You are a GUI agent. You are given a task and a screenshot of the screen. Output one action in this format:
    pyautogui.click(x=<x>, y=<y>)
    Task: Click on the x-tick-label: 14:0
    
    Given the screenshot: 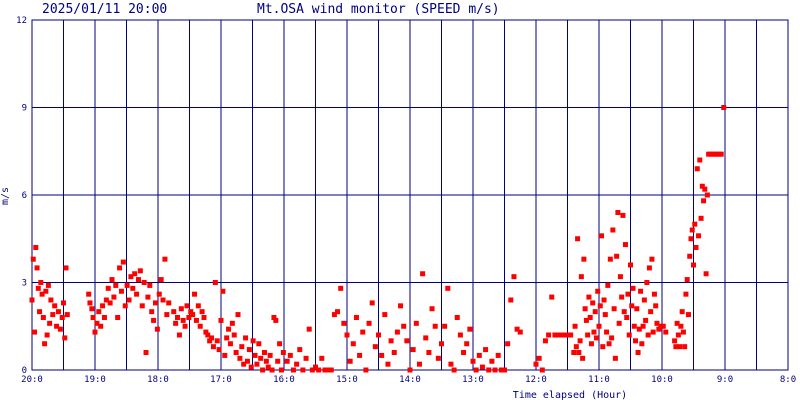 What is the action you would take?
    pyautogui.click(x=410, y=380)
    